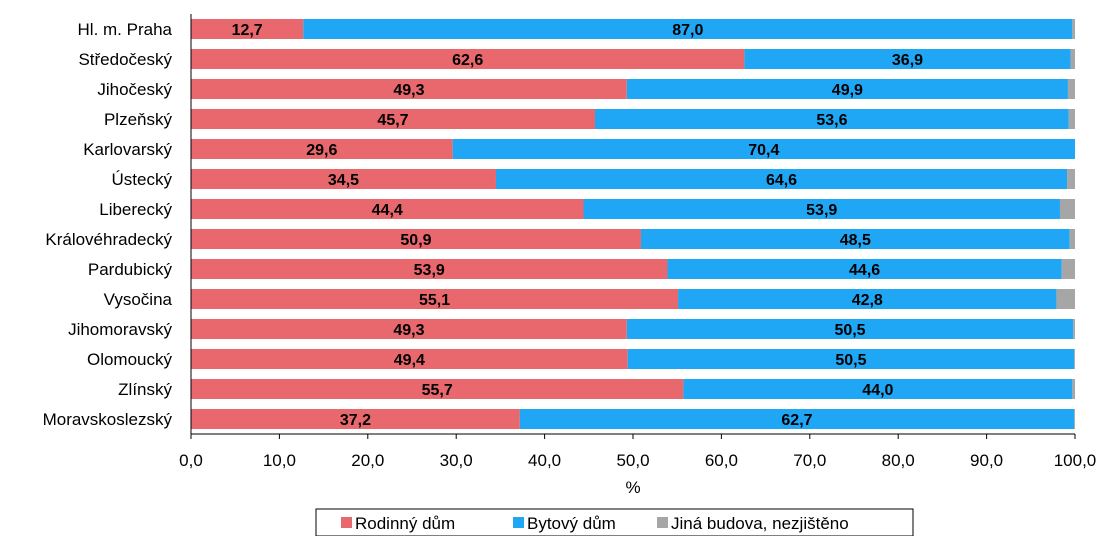  What do you see at coordinates (898, 460) in the screenshot?
I see `x-tick-label: 80,0` at bounding box center [898, 460].